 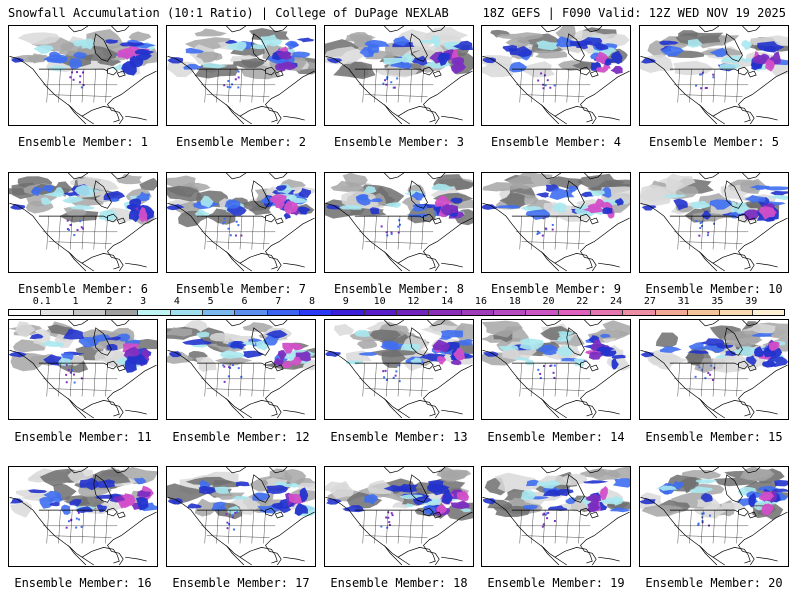 What do you see at coordinates (241, 142) in the screenshot?
I see `member-label: Ensemble Member: 2` at bounding box center [241, 142].